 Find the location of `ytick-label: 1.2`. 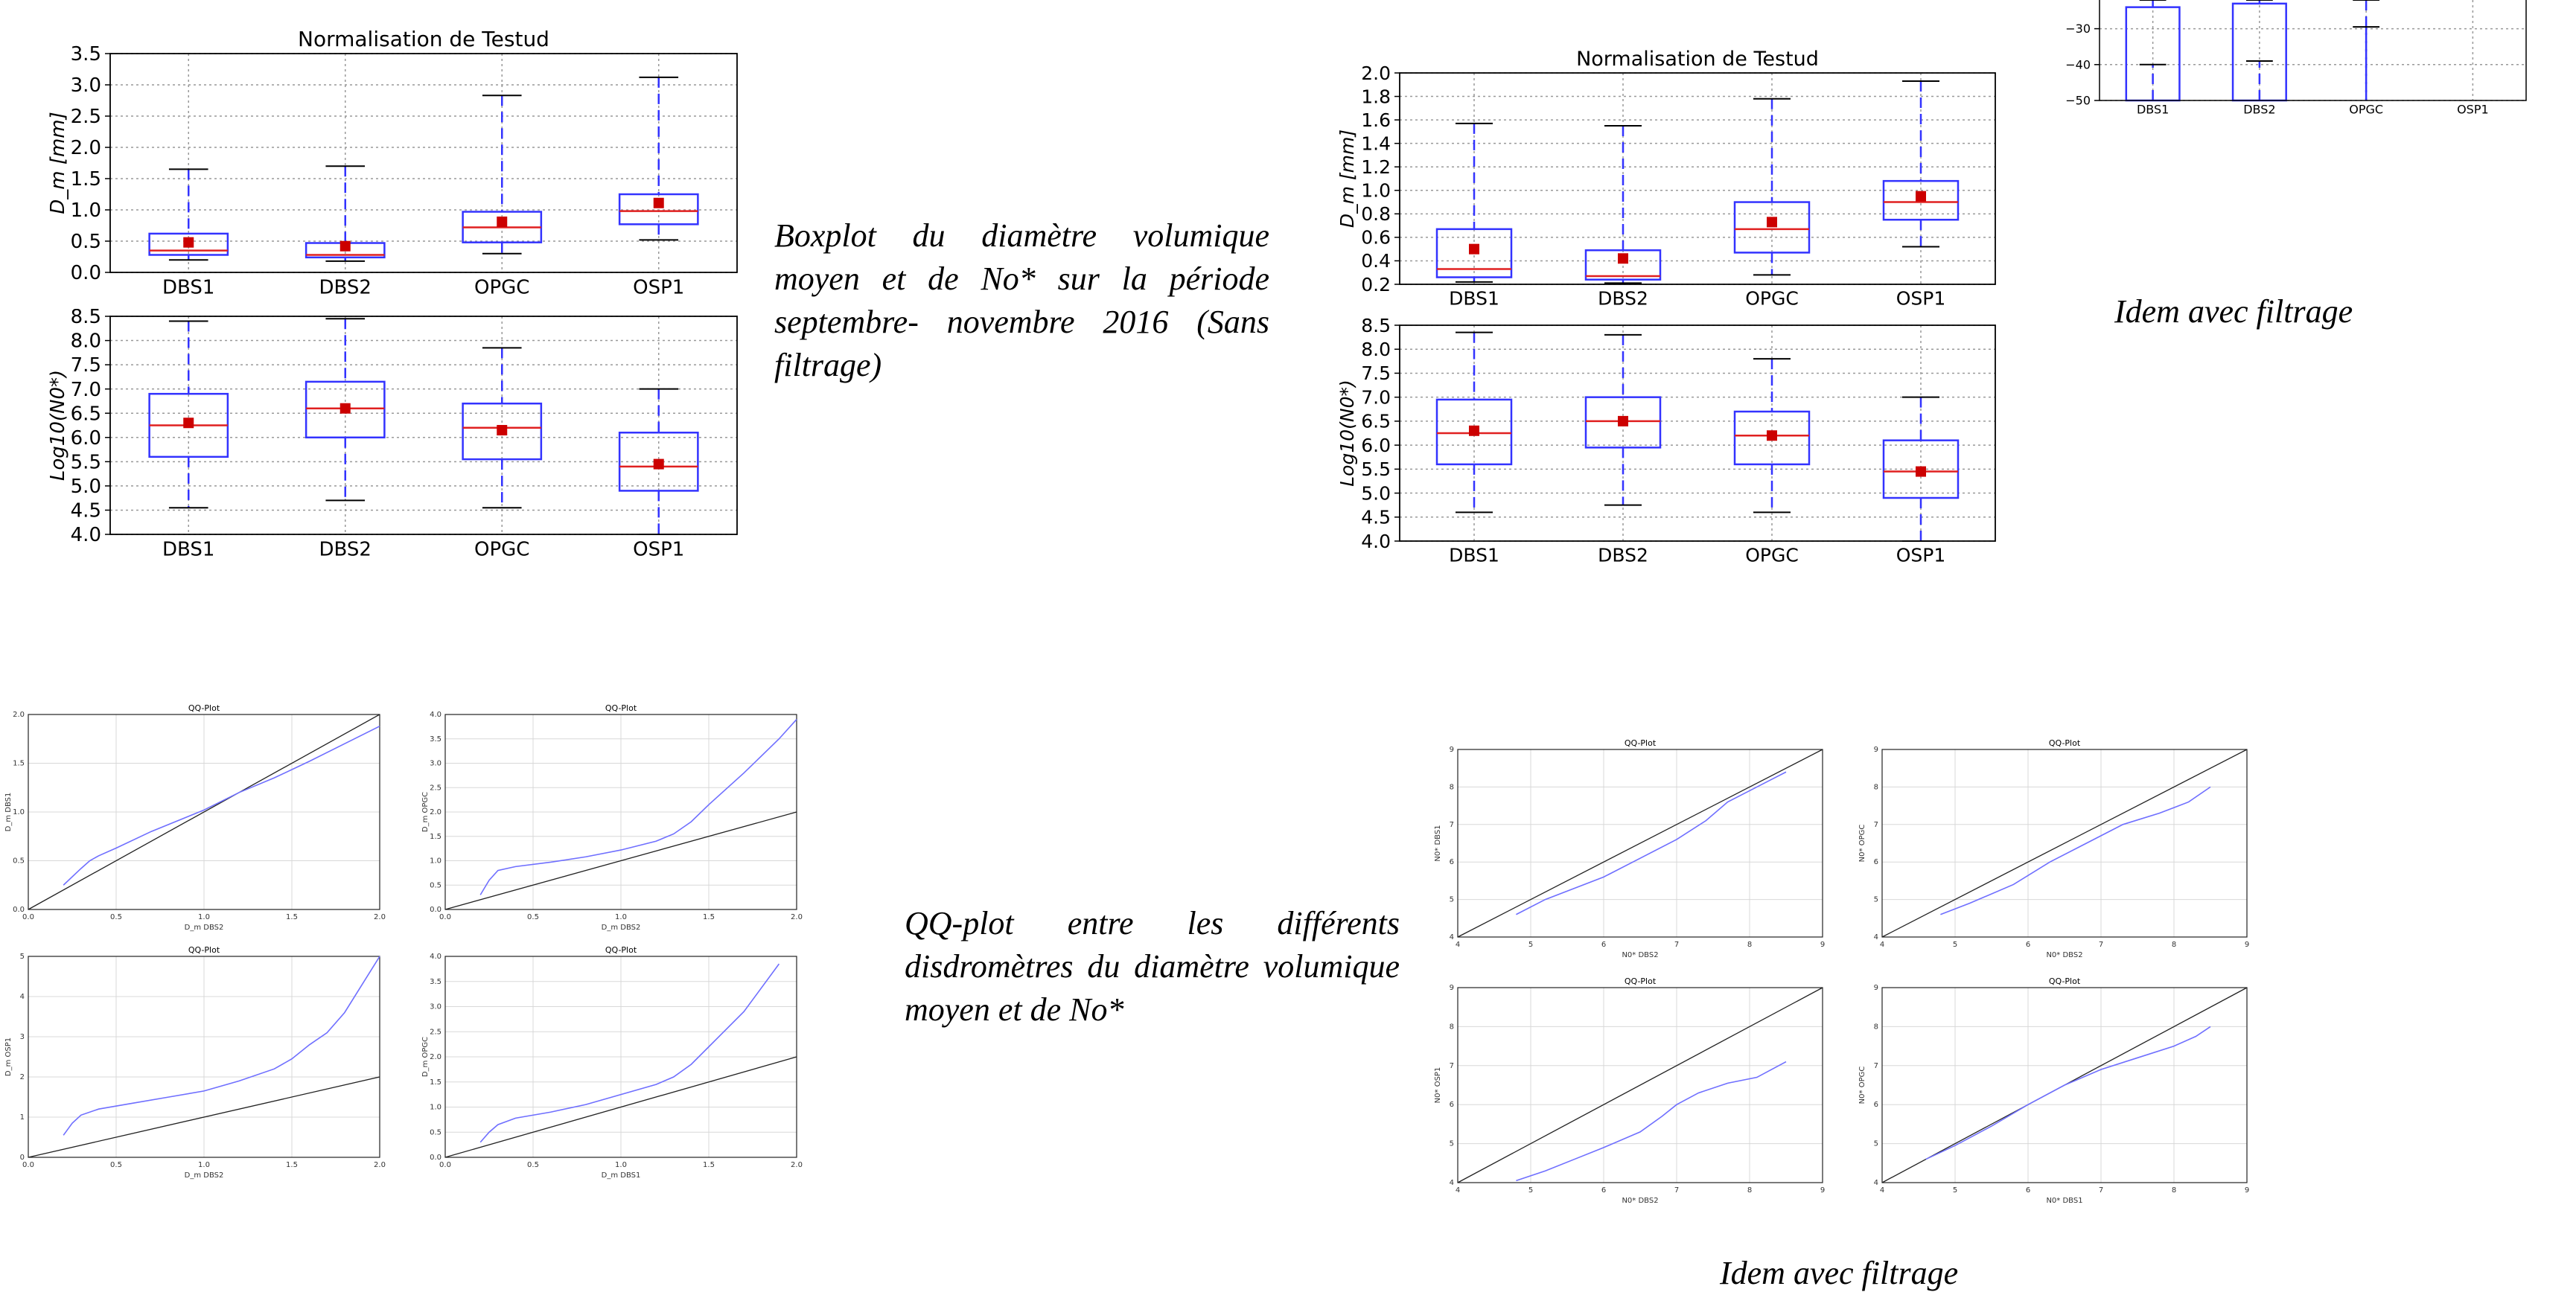

ytick-label: 1.2 is located at coordinates (1376, 167).